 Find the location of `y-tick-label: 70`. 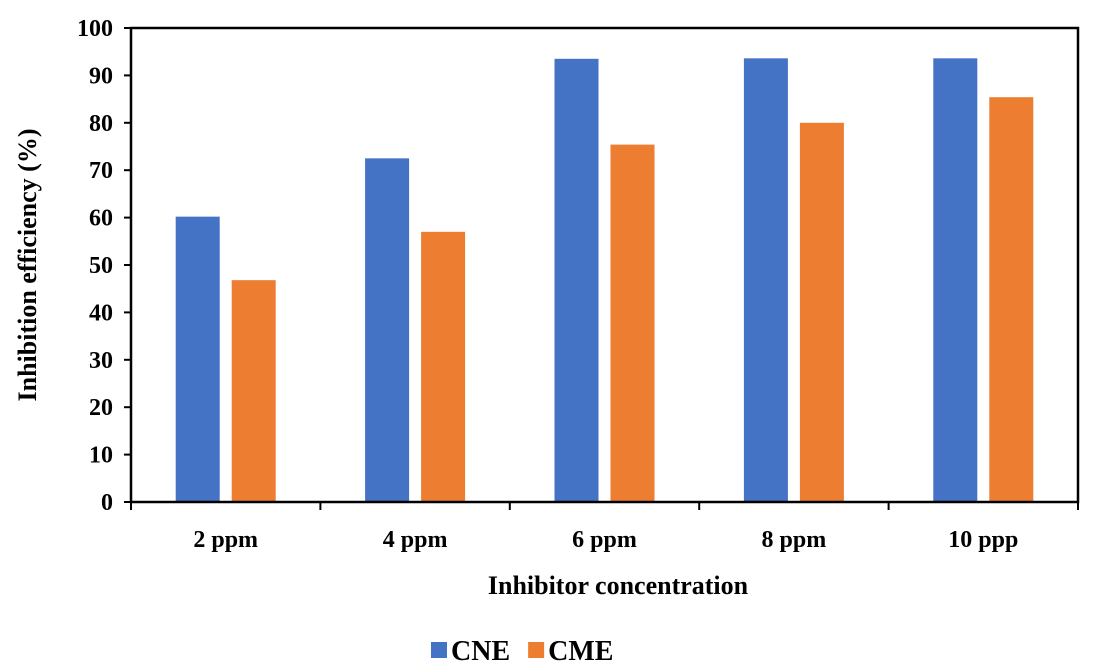

y-tick-label: 70 is located at coordinates (101, 171).